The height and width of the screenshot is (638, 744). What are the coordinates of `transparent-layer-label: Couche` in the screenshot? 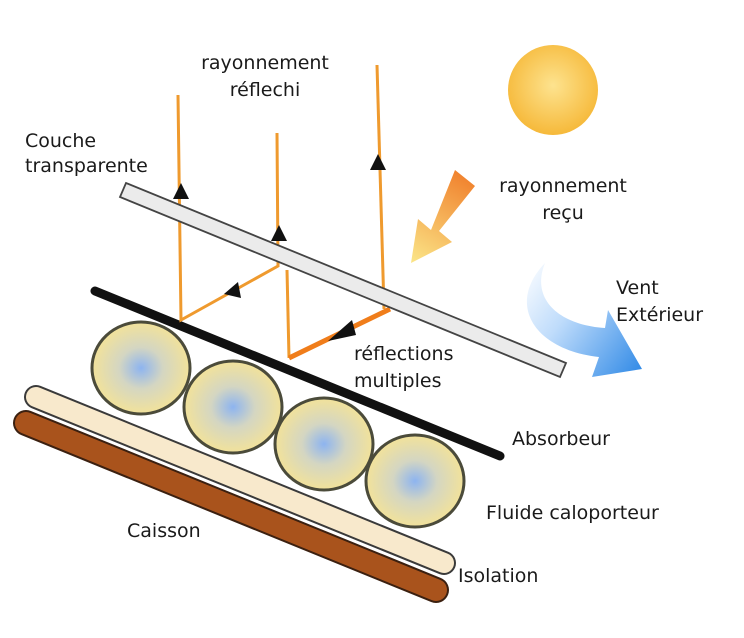 It's located at (60, 141).